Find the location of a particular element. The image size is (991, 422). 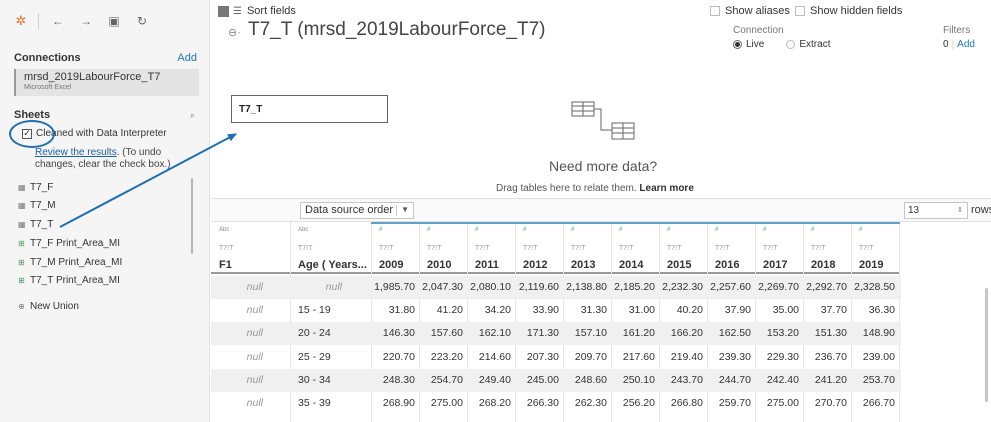

show-aliases-option: Show aliases is located at coordinates (750, 11).